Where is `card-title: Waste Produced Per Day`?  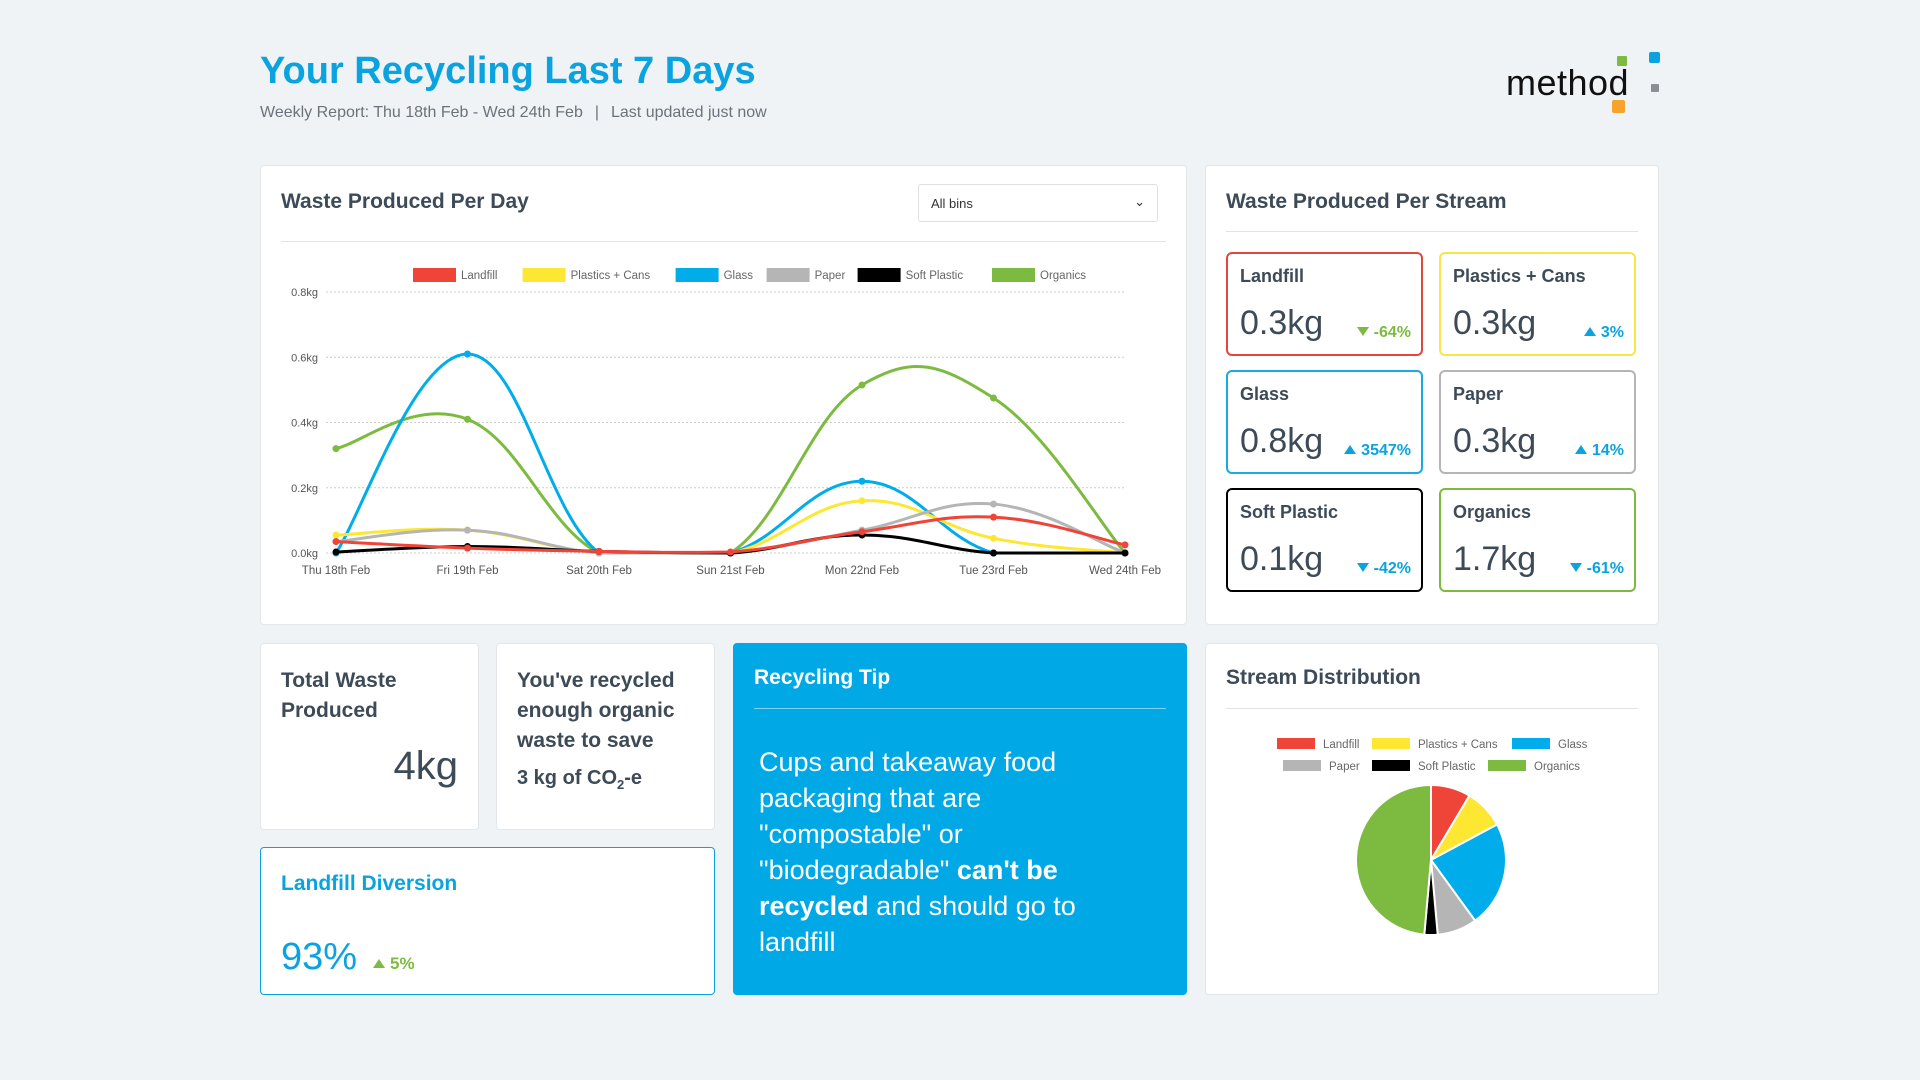
card-title: Waste Produced Per Day is located at coordinates (405, 201).